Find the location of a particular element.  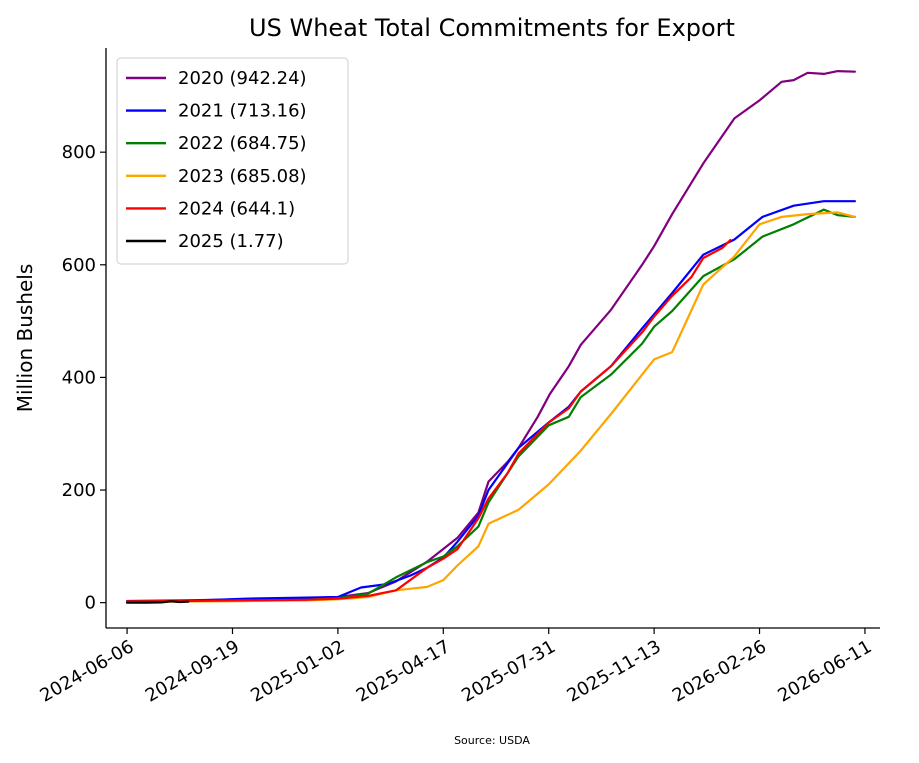

y-axis-label: Million Bushels is located at coordinates (25, 338).